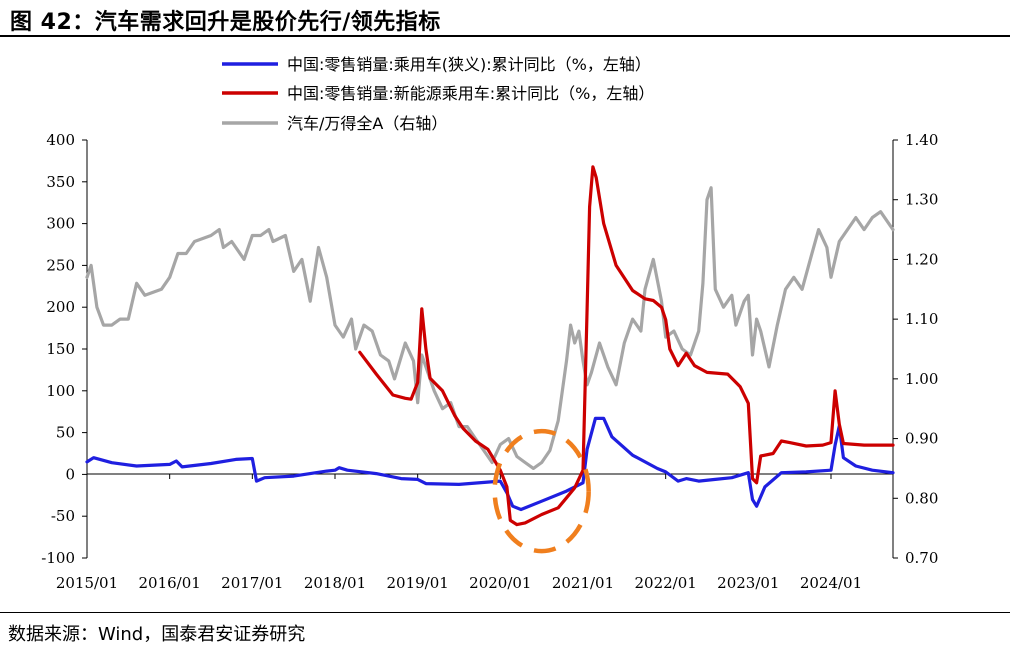  Describe the element at coordinates (170, 583) in the screenshot. I see `x-tick-label: 2016/01` at that location.